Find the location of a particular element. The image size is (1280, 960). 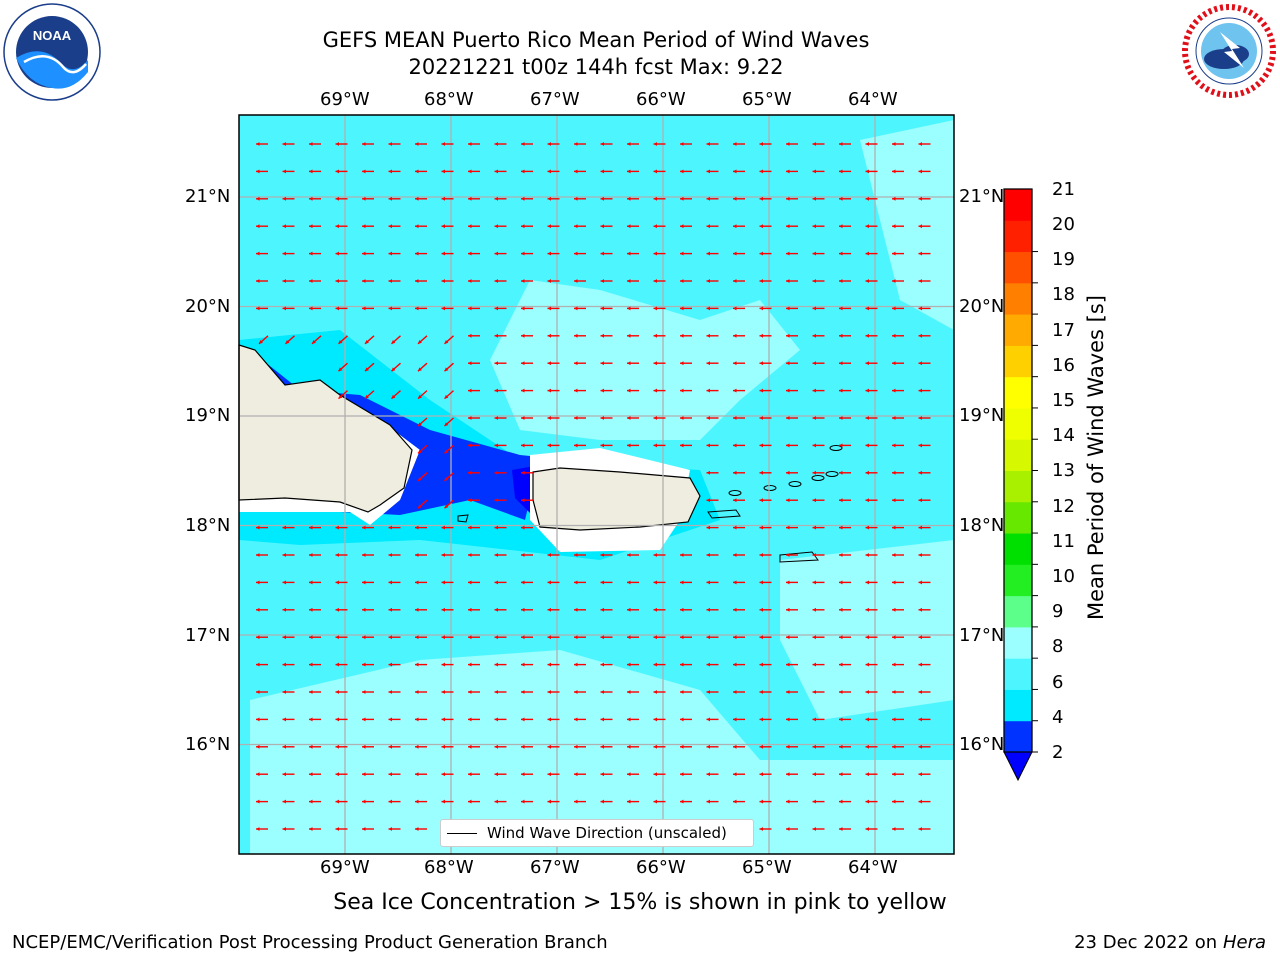

lon-label: 69°W is located at coordinates (345, 99).